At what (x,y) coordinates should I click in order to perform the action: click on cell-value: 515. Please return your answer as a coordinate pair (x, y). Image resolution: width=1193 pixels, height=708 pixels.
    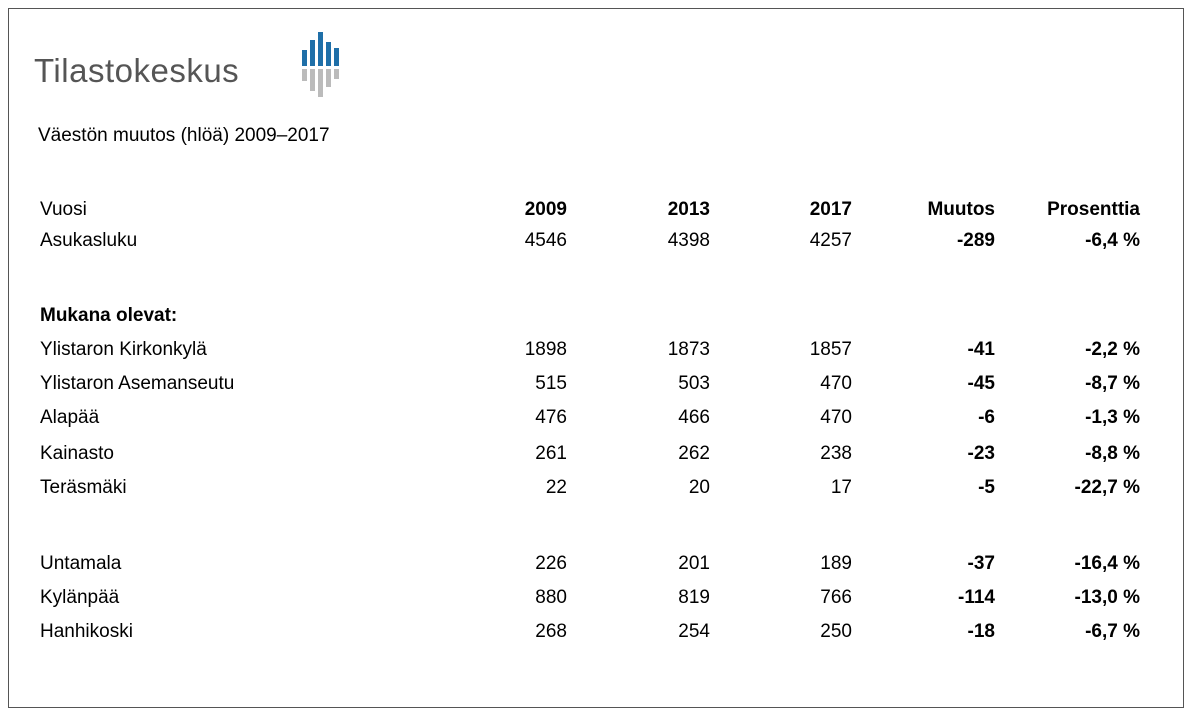
    Looking at the image, I should click on (551, 383).